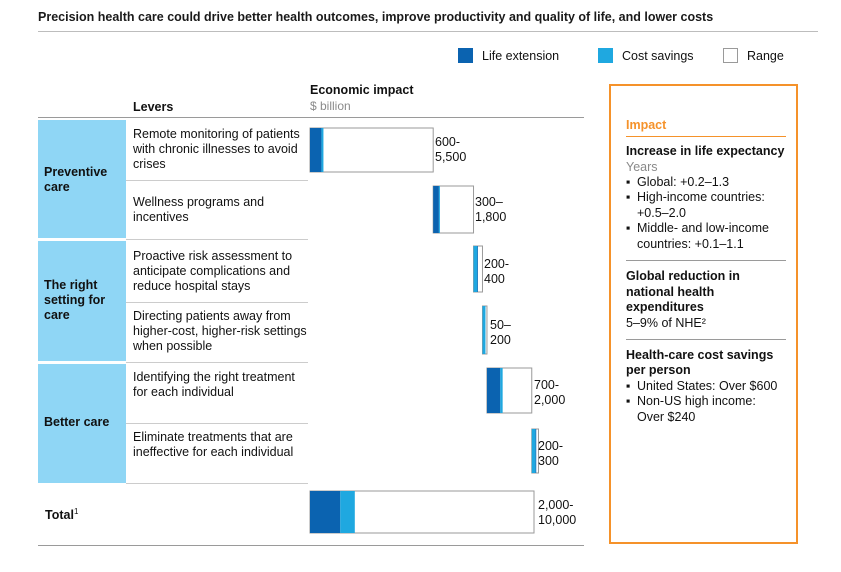 The width and height of the screenshot is (841, 572). What do you see at coordinates (451, 149) in the screenshot?
I see `range-label-remote-monitoring: 600- 5,500` at bounding box center [451, 149].